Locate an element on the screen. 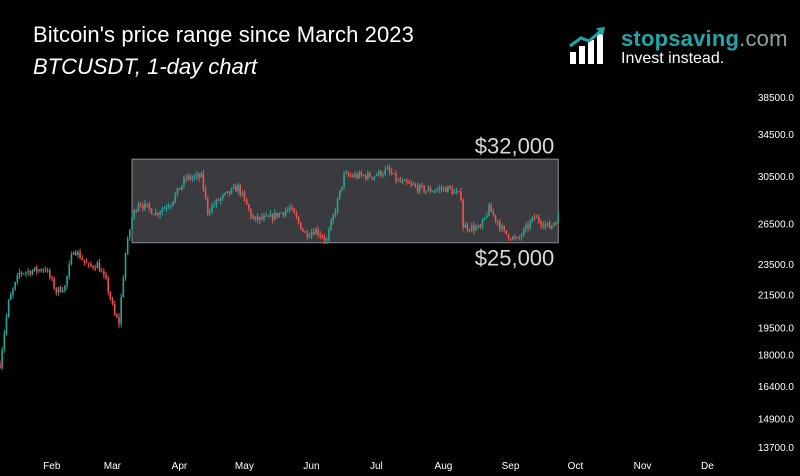 The height and width of the screenshot is (476, 800). x-tick-label: Jun is located at coordinates (311, 466).